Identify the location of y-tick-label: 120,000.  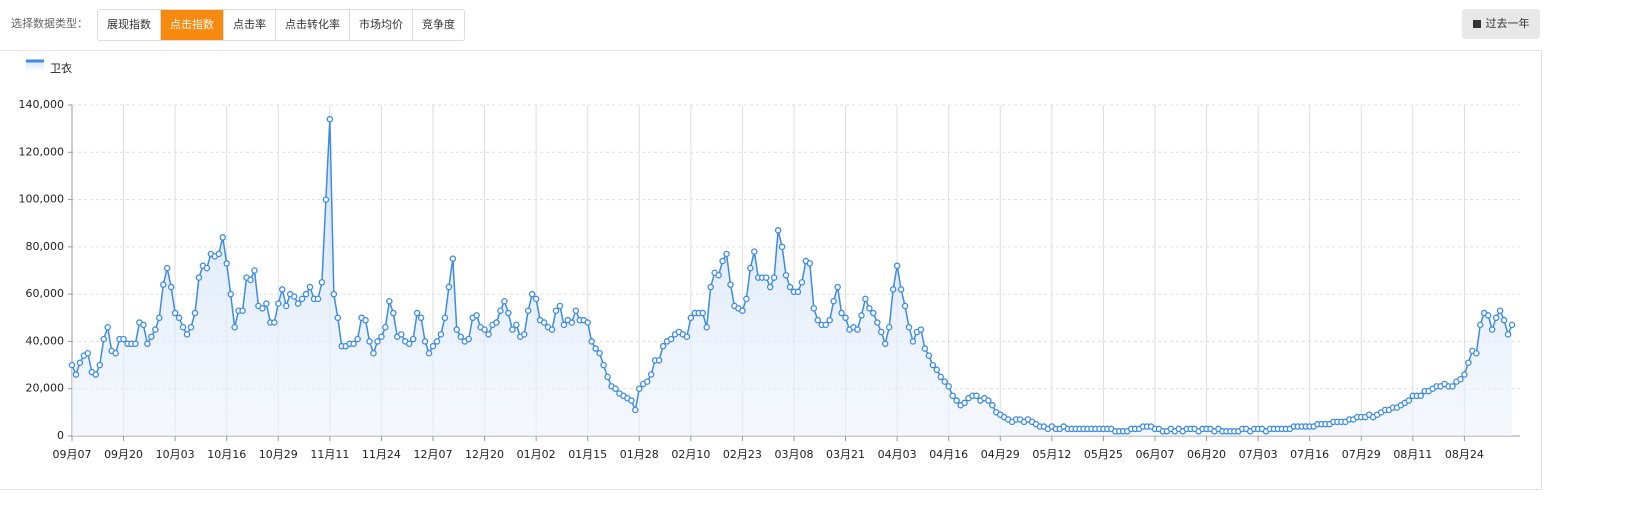
(42, 151).